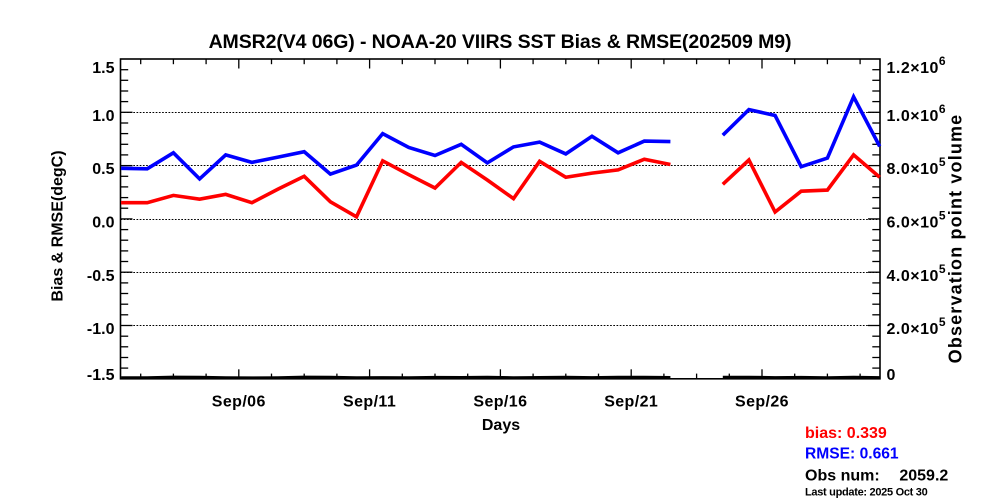 The image size is (1000, 500). I want to click on svg-text: 1.0×10⁶, so click(917, 113).